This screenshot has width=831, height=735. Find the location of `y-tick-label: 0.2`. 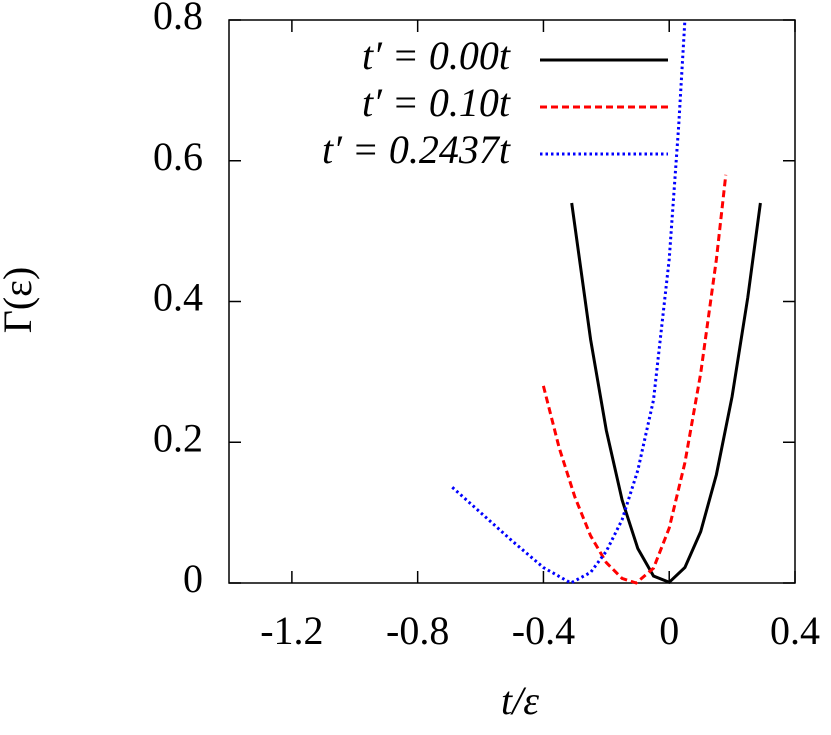

y-tick-label: 0.2 is located at coordinates (178, 437).